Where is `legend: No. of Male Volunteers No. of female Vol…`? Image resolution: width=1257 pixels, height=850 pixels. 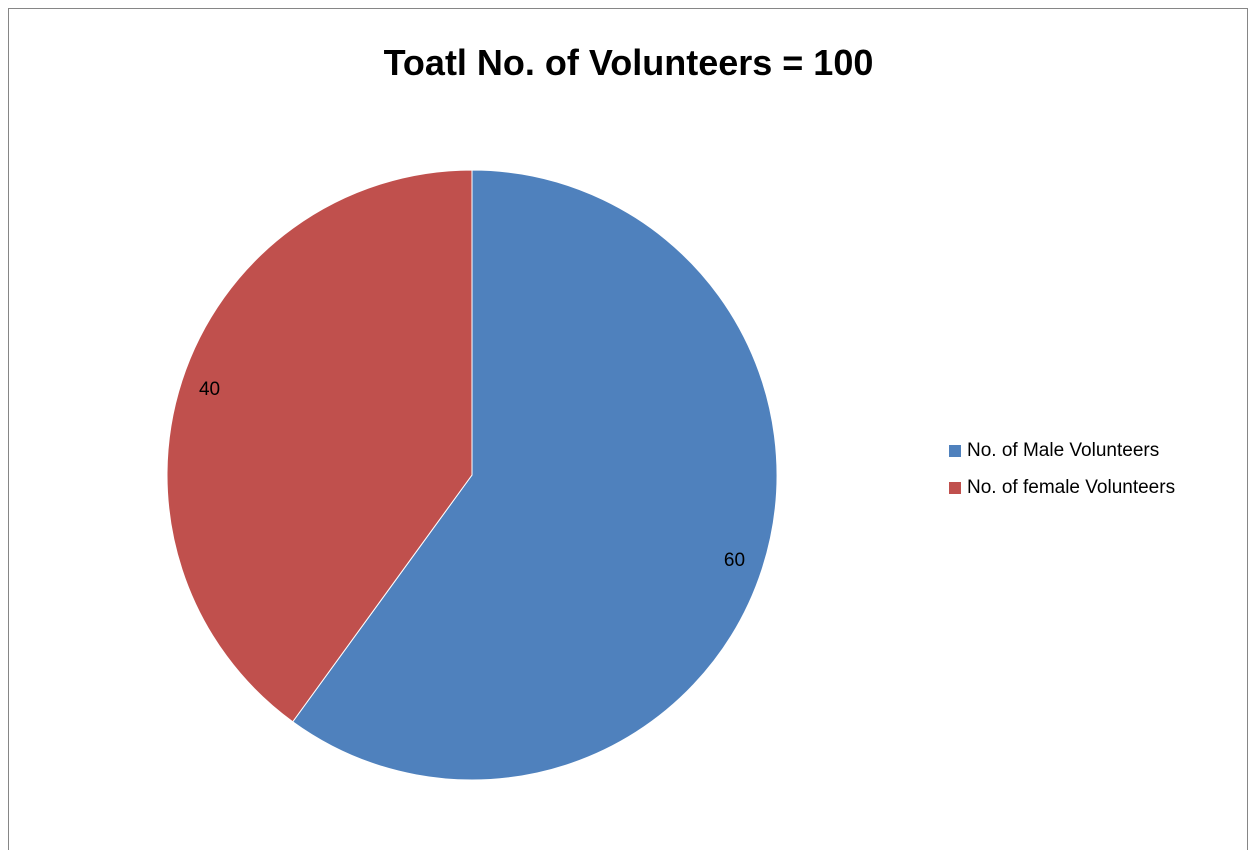 legend: No. of Male Volunteers No. of female Vol… is located at coordinates (1062, 477).